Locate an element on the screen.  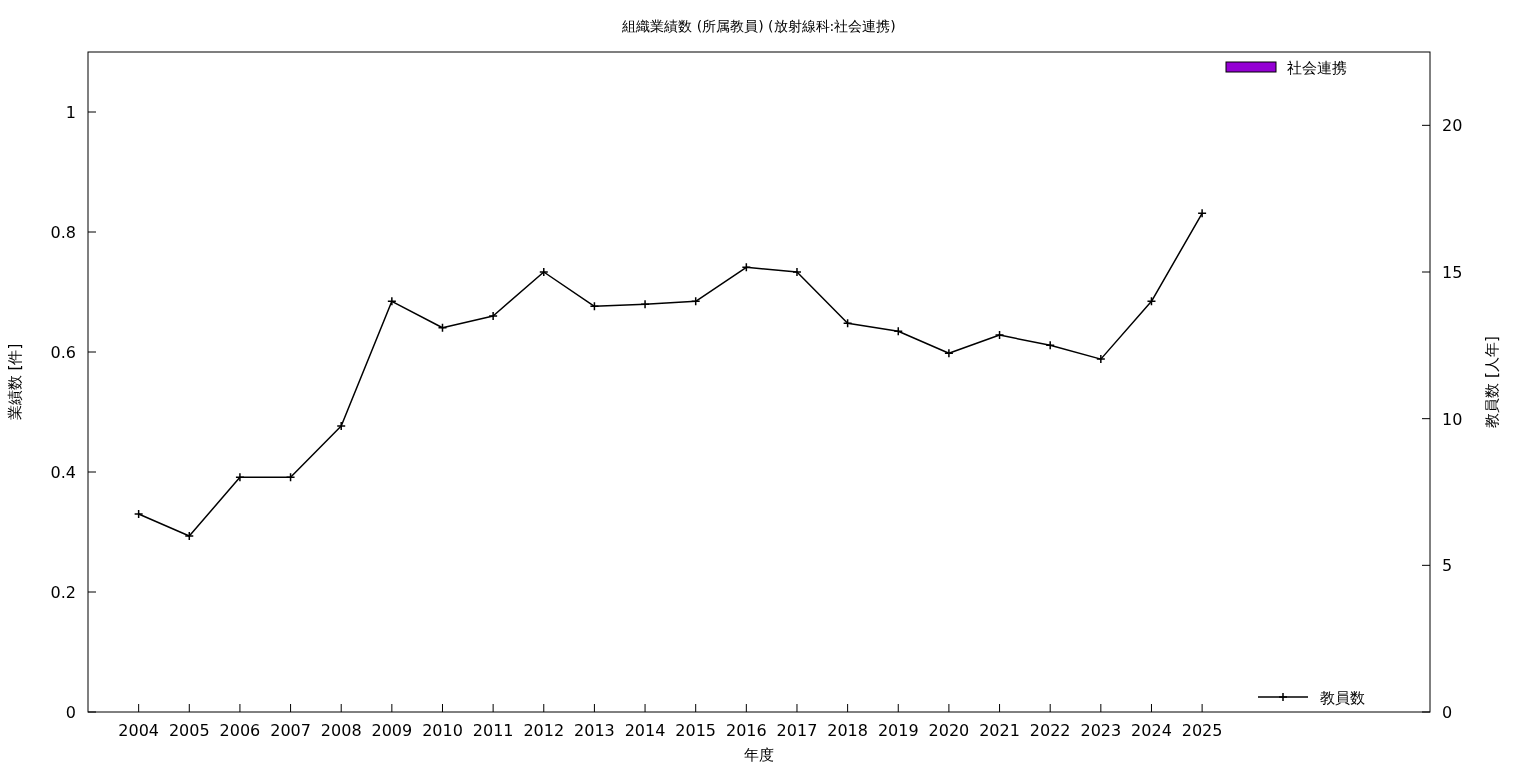
x-tick-label: 2009 is located at coordinates (392, 730).